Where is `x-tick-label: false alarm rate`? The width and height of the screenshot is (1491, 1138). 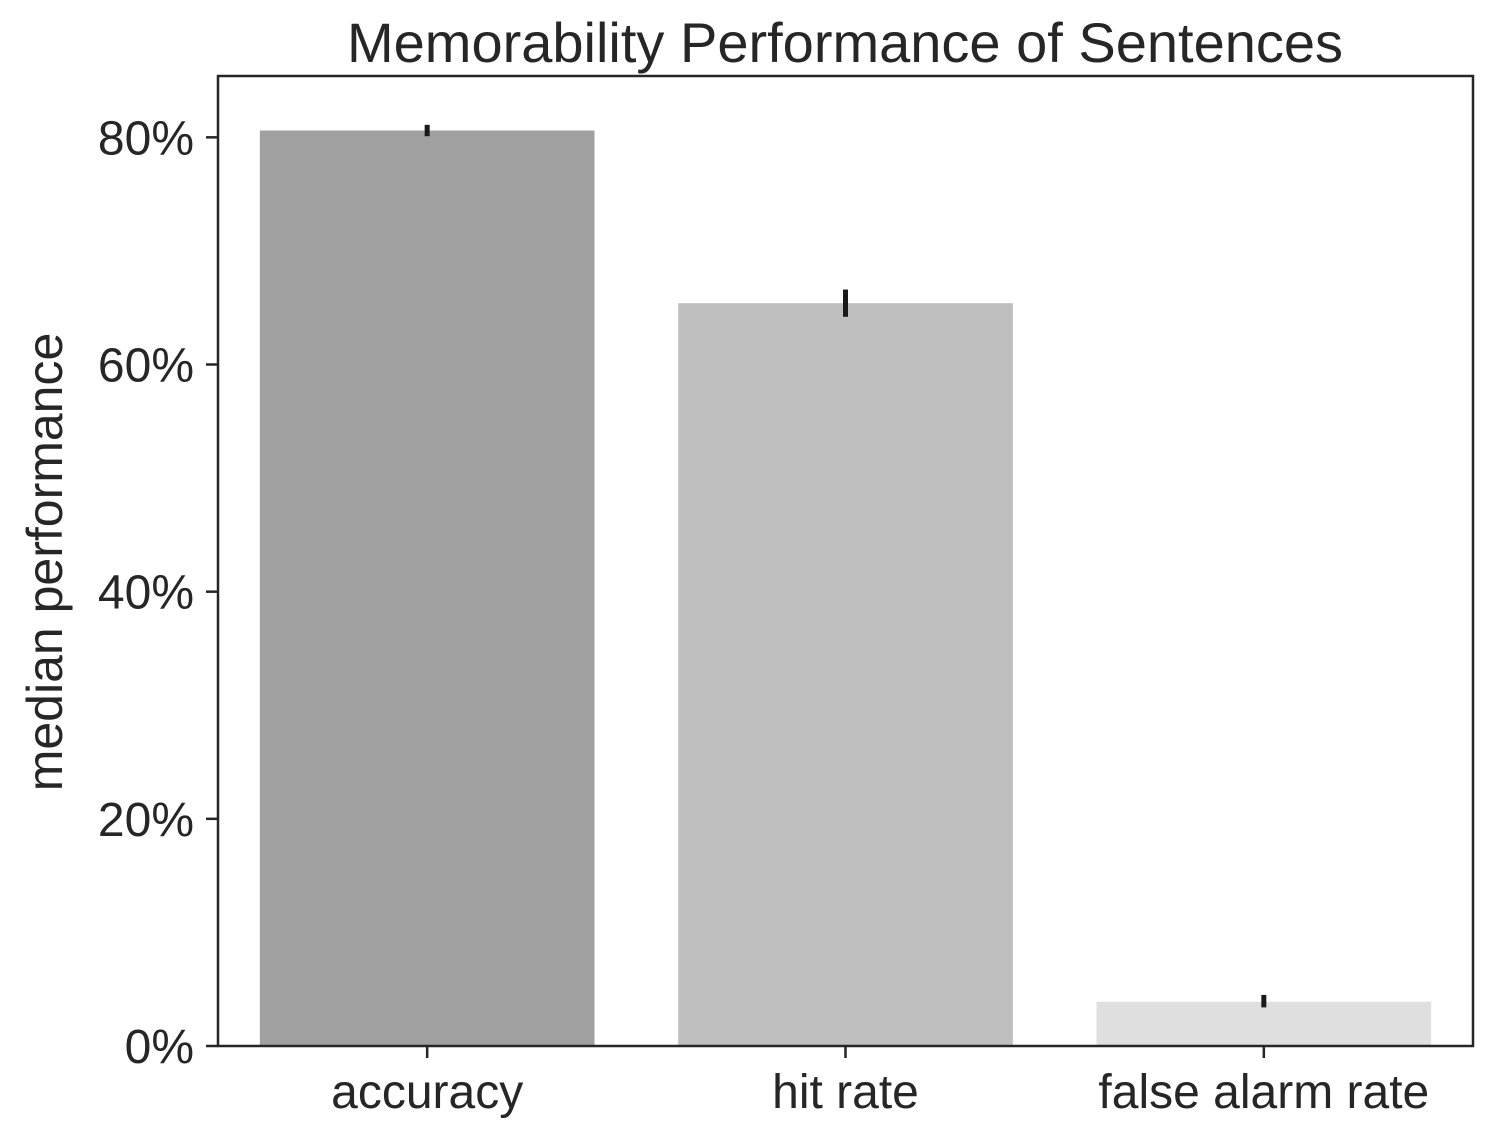
x-tick-label: false alarm rate is located at coordinates (1263, 1092).